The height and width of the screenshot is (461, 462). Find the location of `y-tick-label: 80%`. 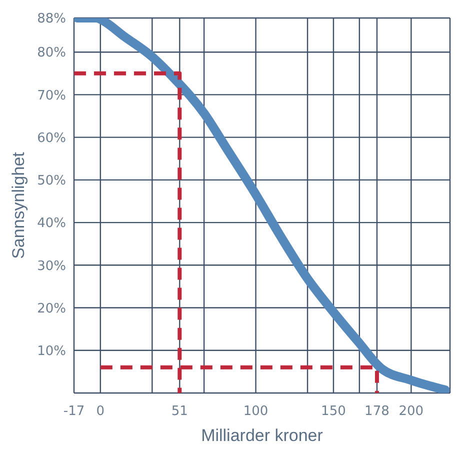

y-tick-label: 80% is located at coordinates (51, 53).